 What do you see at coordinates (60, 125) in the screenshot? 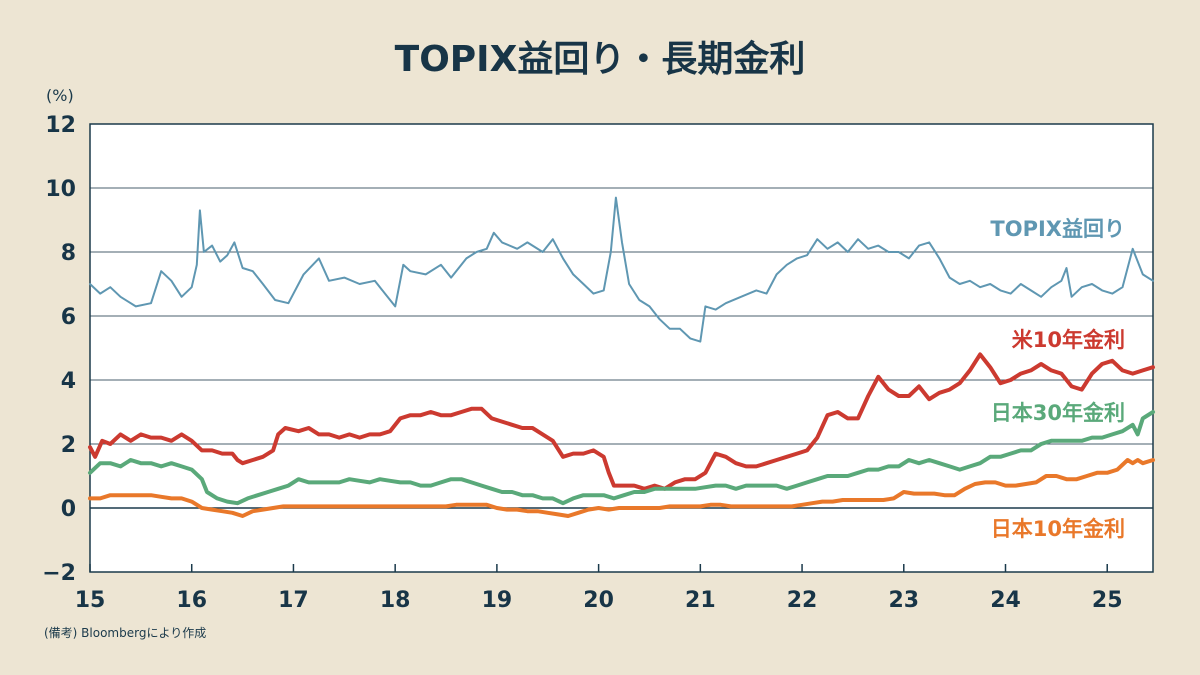
I see `y-tick-label: 12` at bounding box center [60, 125].